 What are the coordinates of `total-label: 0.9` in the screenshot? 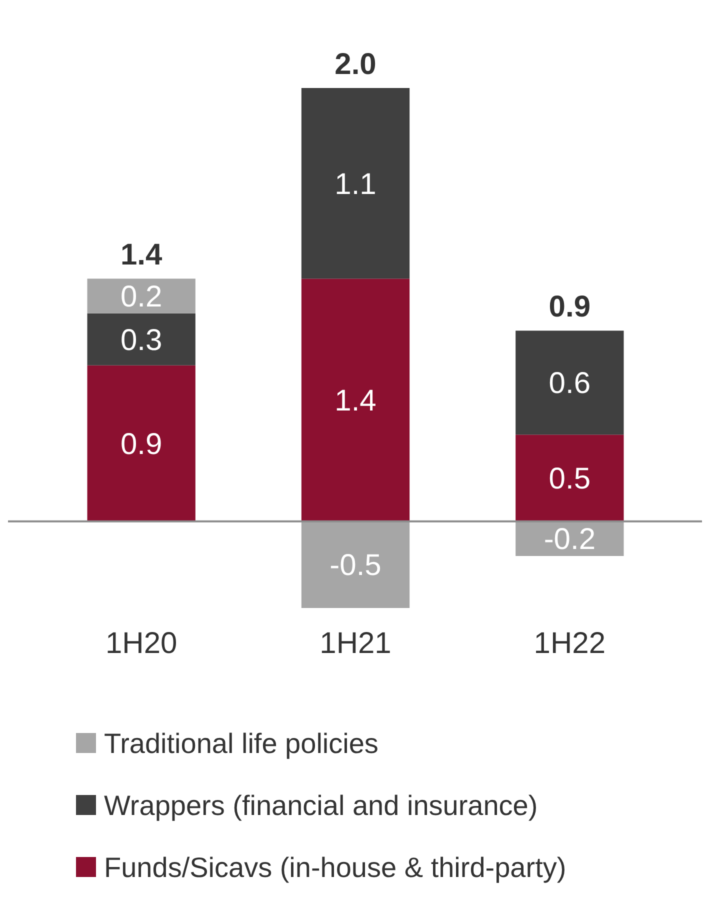 It's located at (569, 307).